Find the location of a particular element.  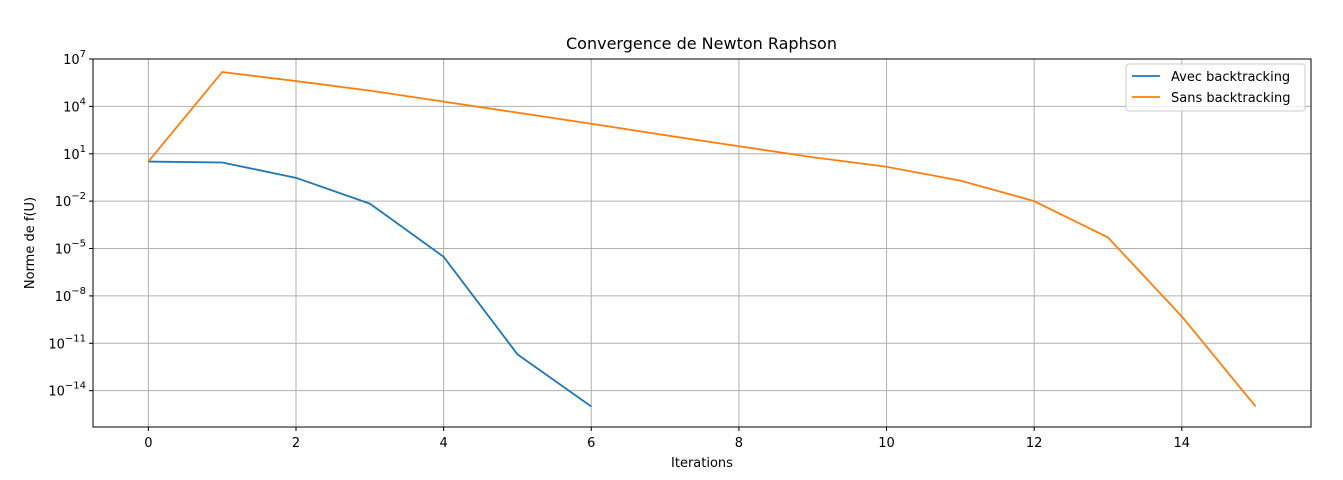

x-axis-title: Iterations is located at coordinates (702, 463).